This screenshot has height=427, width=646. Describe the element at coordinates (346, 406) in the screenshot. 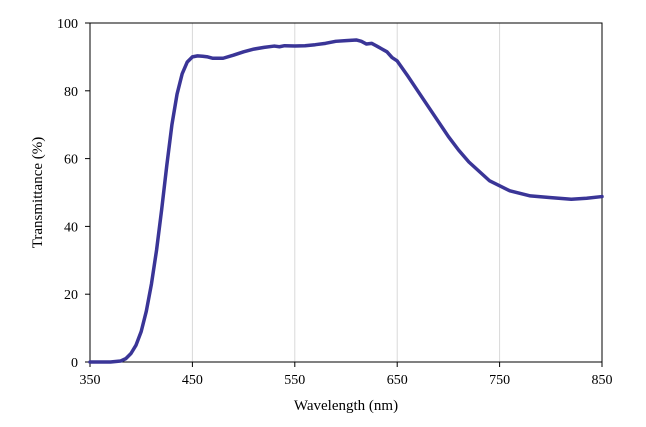

I see `x-axis-title: Wavelength (nm)` at that location.